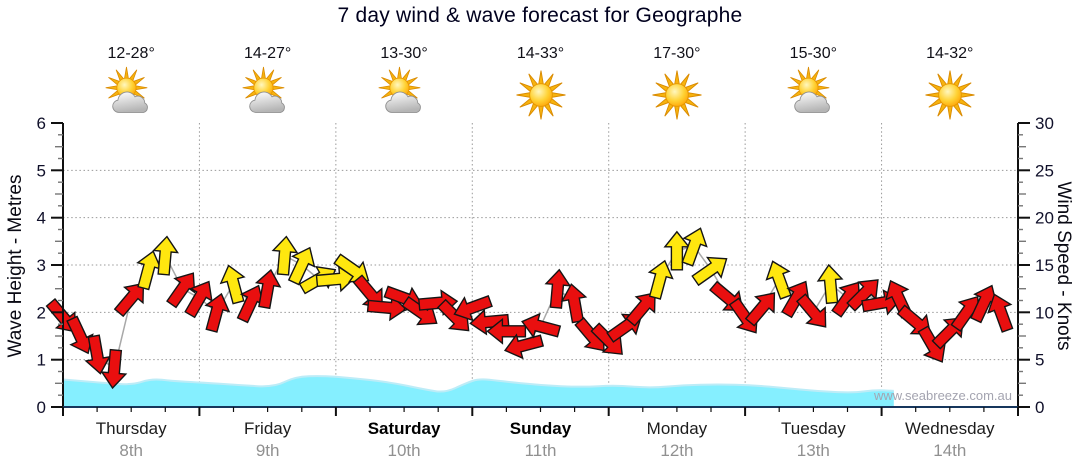 The height and width of the screenshot is (475, 1080). What do you see at coordinates (404, 428) in the screenshot?
I see `day-label-saturday: Saturday` at bounding box center [404, 428].